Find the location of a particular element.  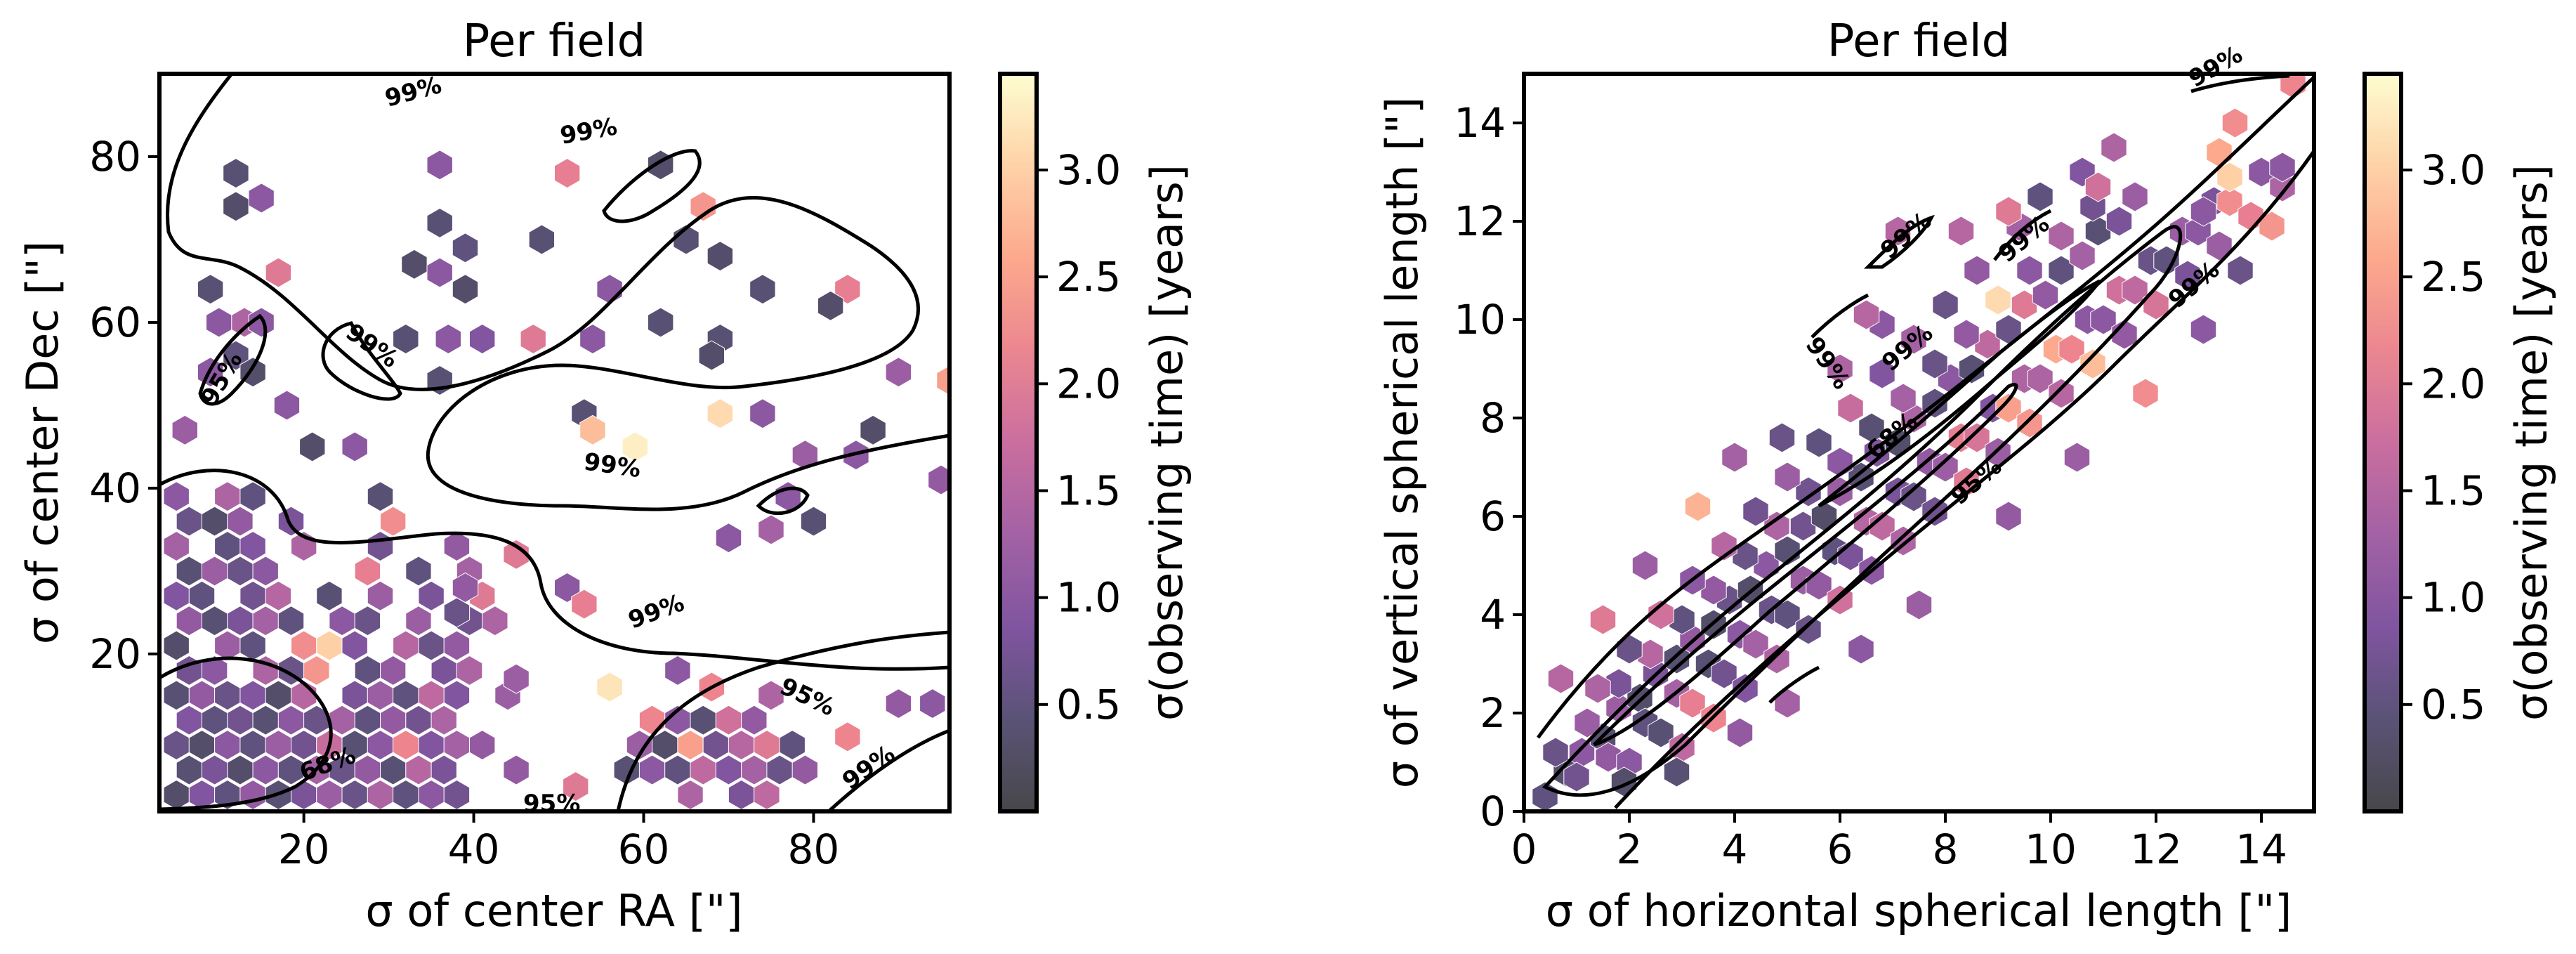

y-tick-label: 12 is located at coordinates (1480, 221).